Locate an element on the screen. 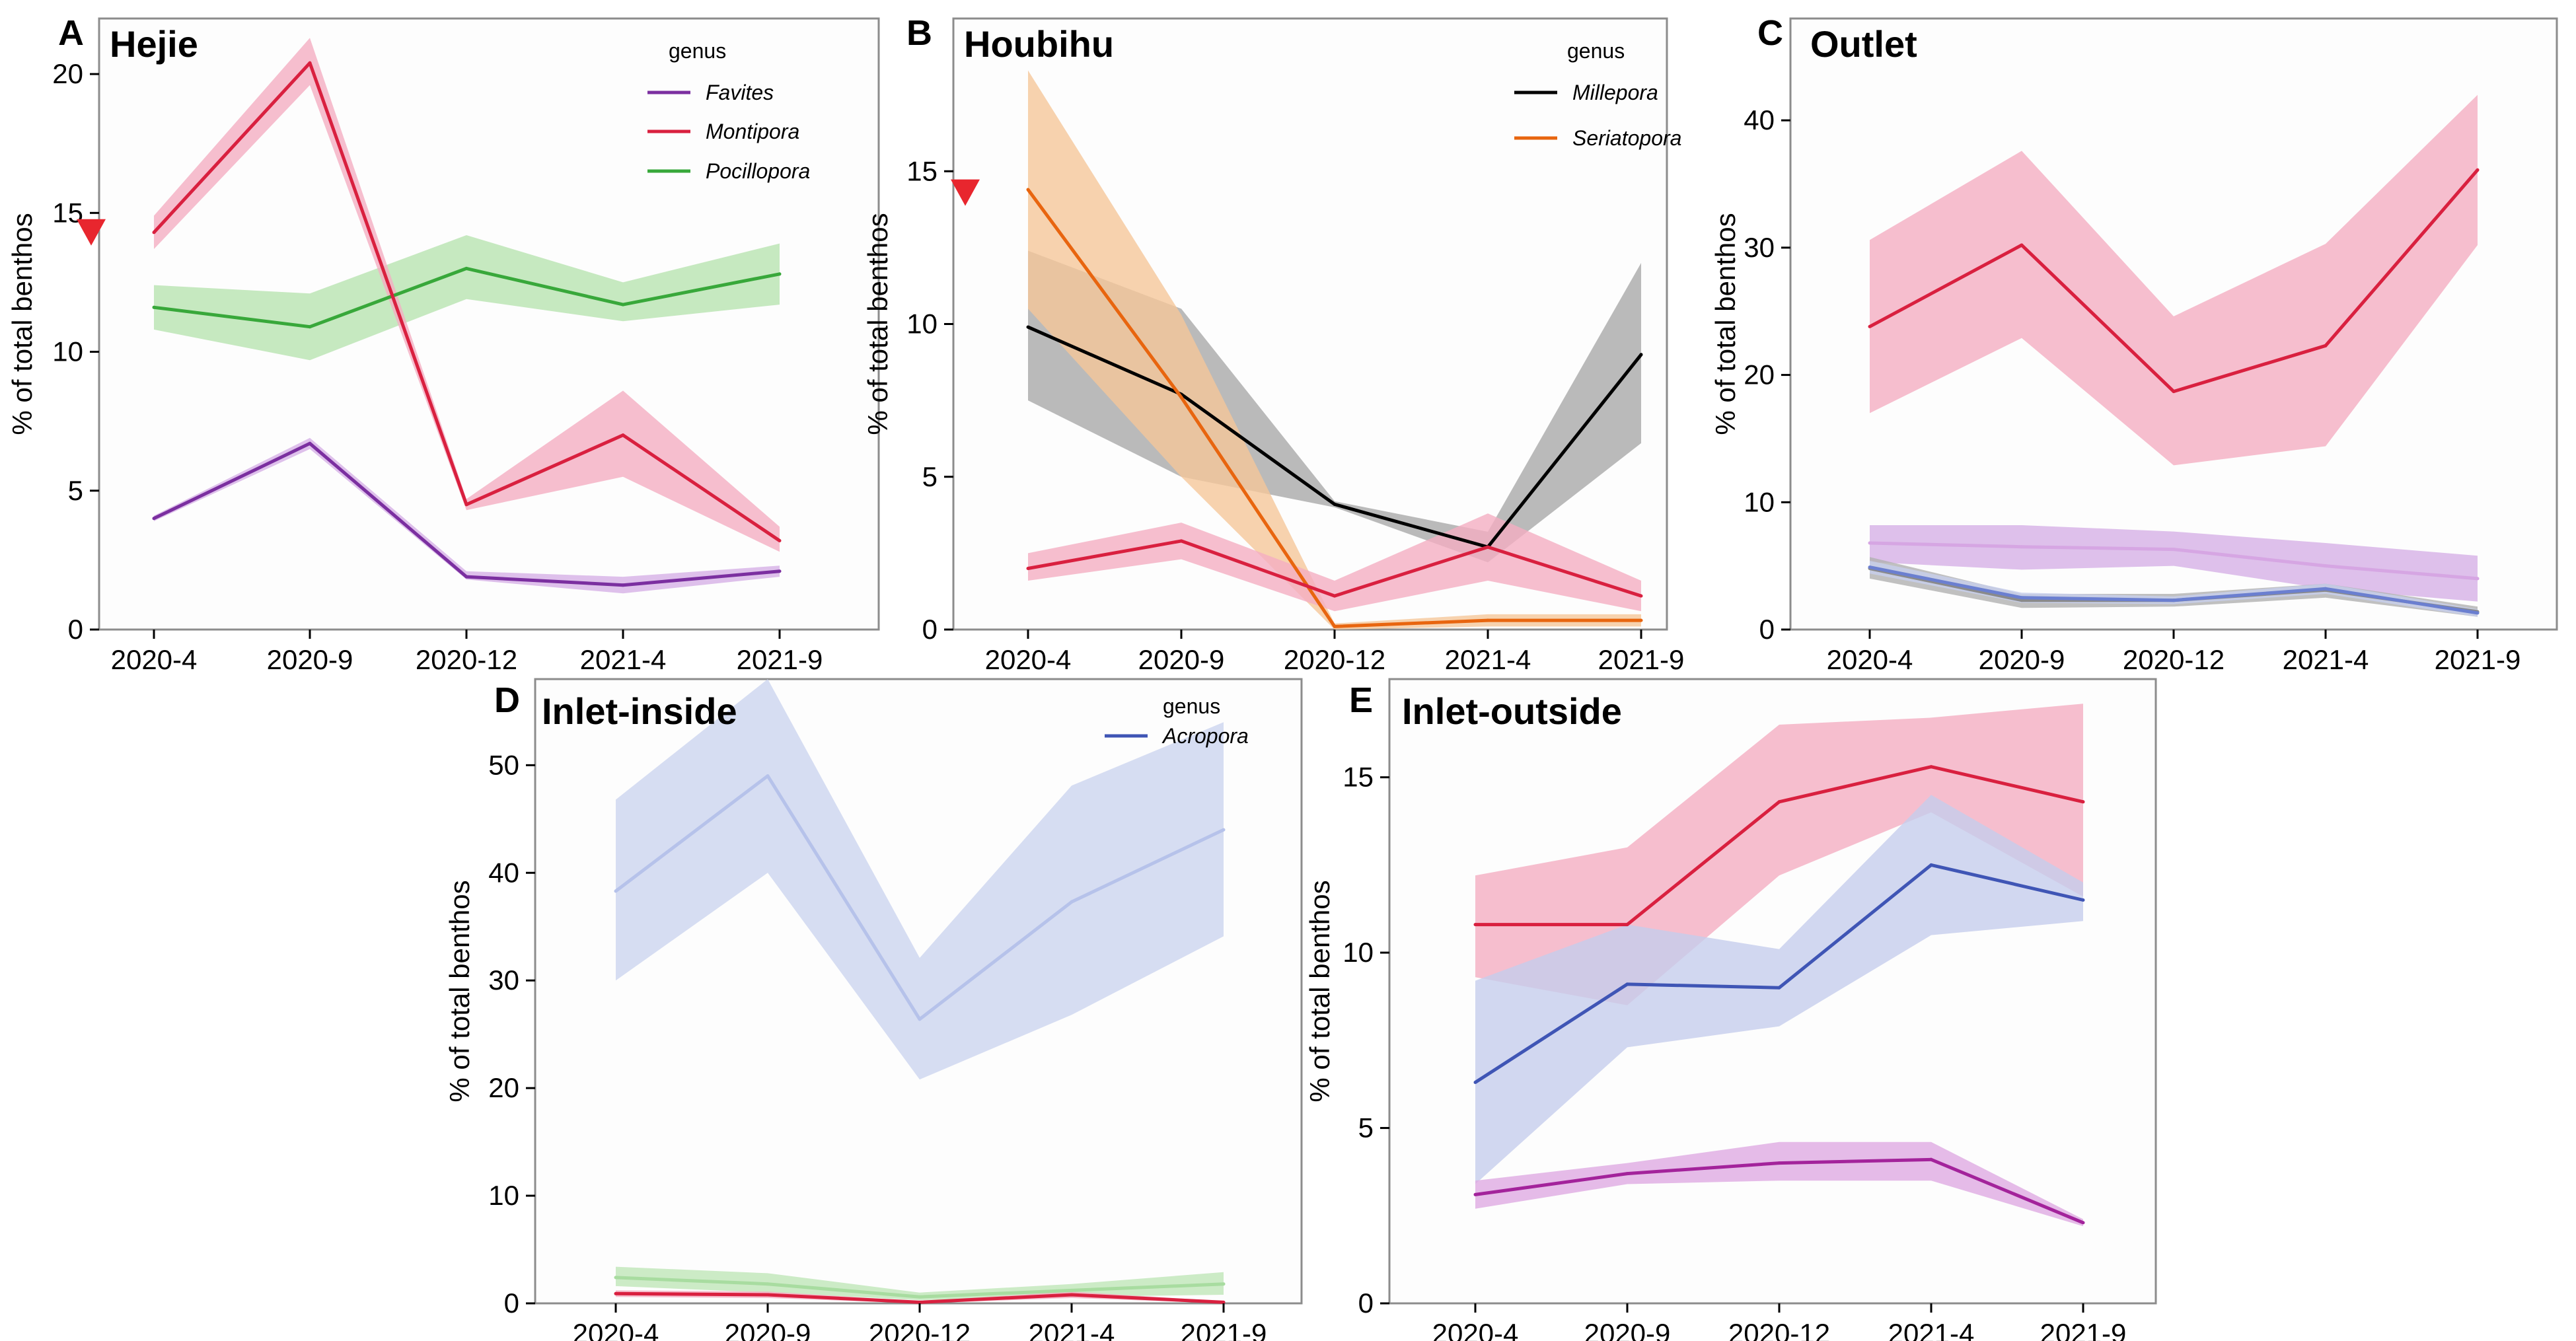 This screenshot has height=1341, width=2576. panel-c-lines is located at coordinates (2174, 391).